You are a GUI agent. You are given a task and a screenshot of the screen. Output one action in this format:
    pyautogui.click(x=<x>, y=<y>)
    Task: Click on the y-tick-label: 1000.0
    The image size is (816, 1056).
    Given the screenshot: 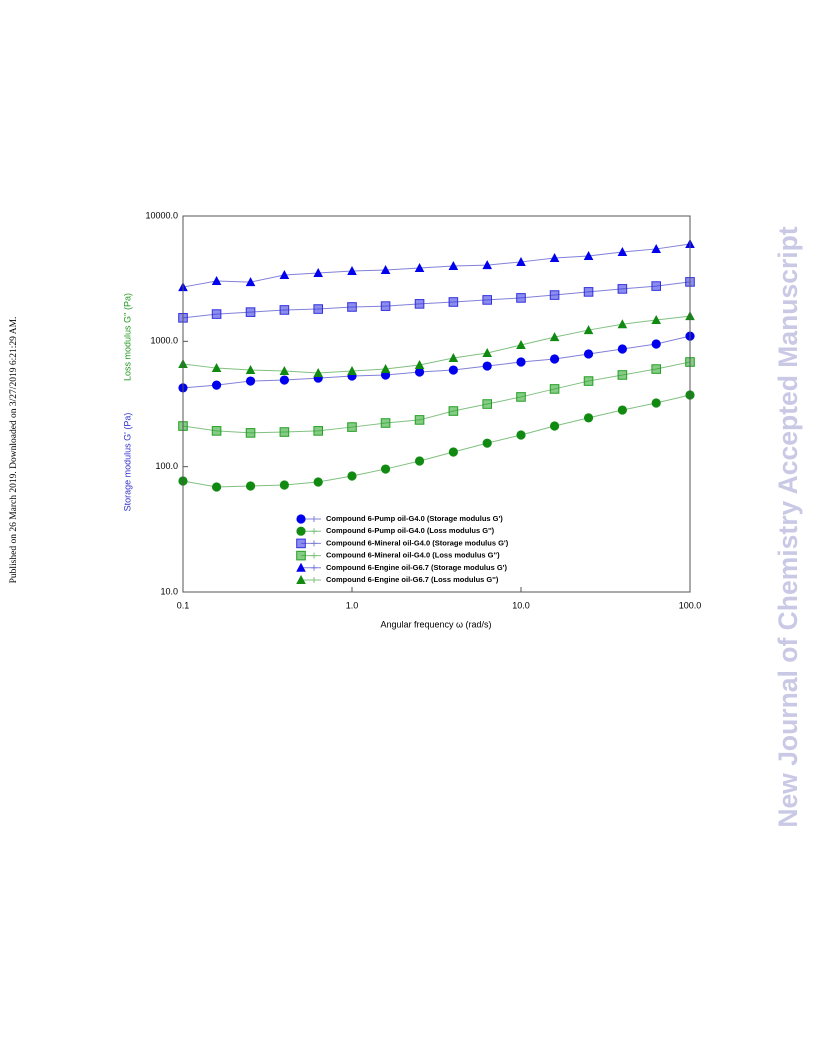 What is the action you would take?
    pyautogui.click(x=164, y=341)
    